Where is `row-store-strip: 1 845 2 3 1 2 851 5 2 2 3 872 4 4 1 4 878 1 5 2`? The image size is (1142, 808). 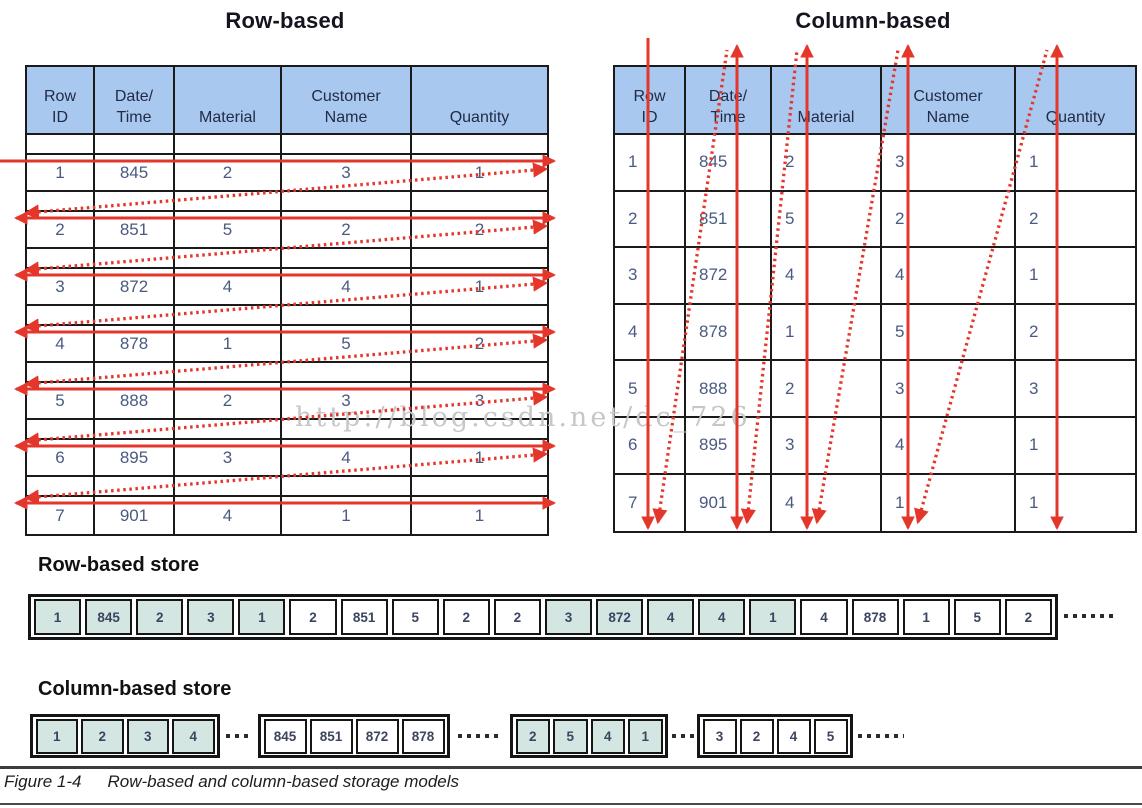
row-store-strip: 1 845 2 3 1 2 851 5 2 2 3 872 4 4 1 4 878 1 5 2 is located at coordinates (543, 617).